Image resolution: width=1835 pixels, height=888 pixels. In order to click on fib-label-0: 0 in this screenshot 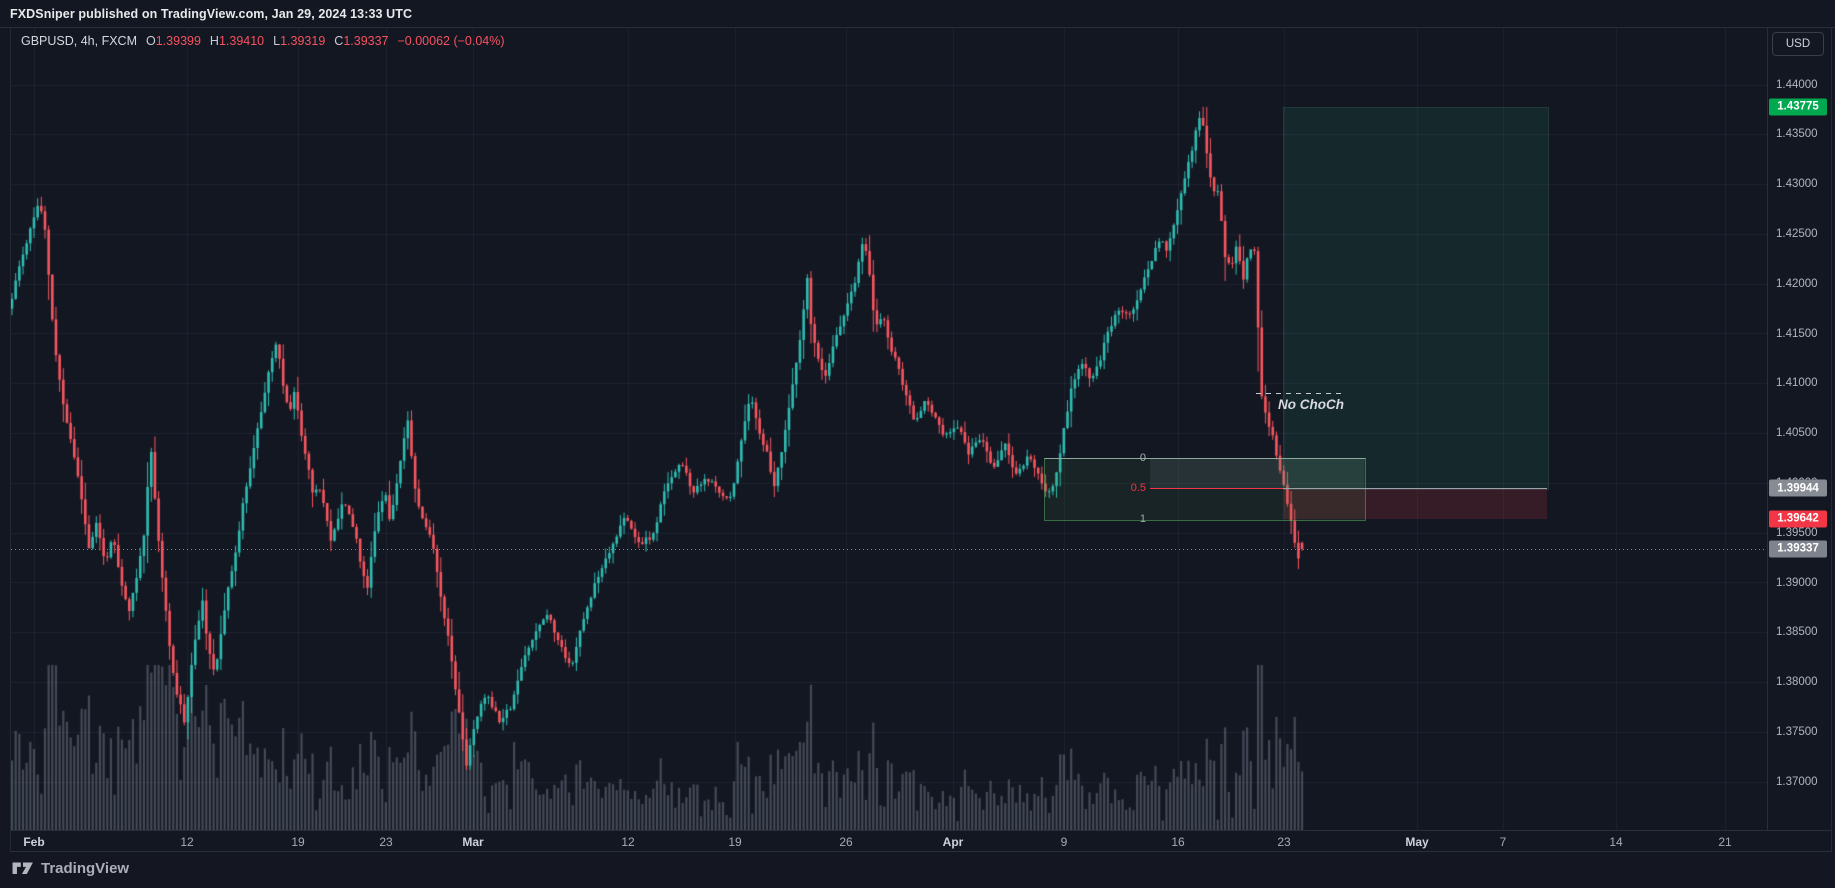, I will do `click(1142, 458)`.